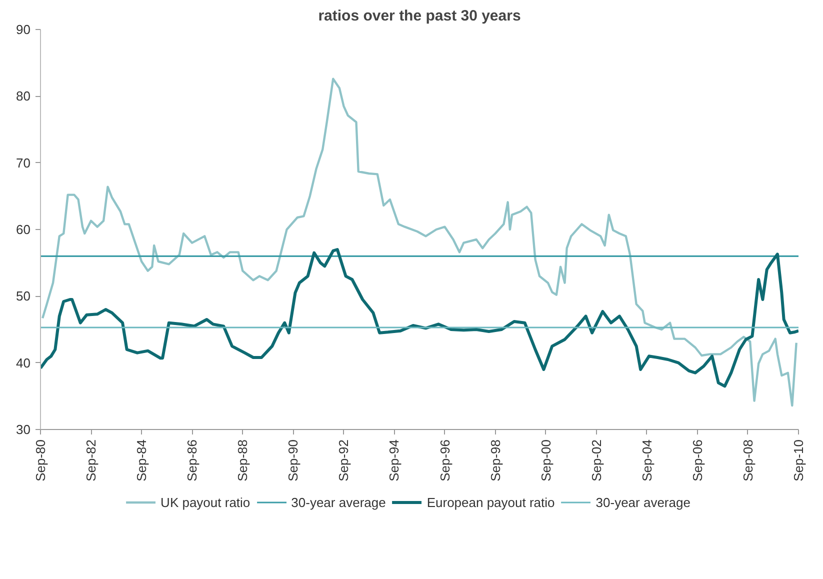 Image resolution: width=823 pixels, height=579 pixels. Describe the element at coordinates (495, 461) in the screenshot. I see `x-tick-label: Sep-98` at that location.